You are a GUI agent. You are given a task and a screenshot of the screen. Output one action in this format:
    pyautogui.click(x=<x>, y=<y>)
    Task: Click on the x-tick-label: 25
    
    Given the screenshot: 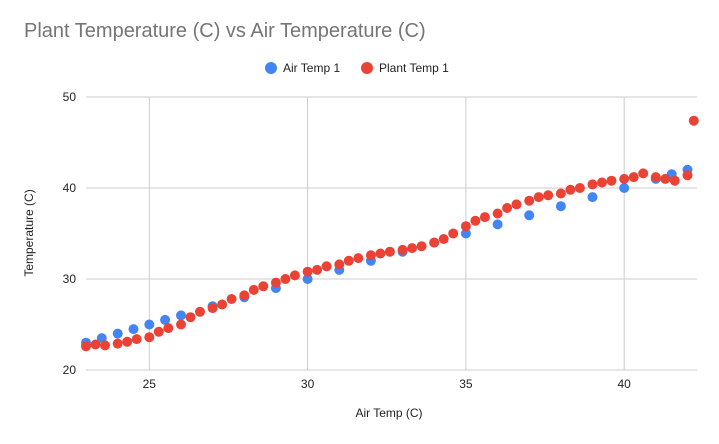 What is the action you would take?
    pyautogui.click(x=150, y=384)
    